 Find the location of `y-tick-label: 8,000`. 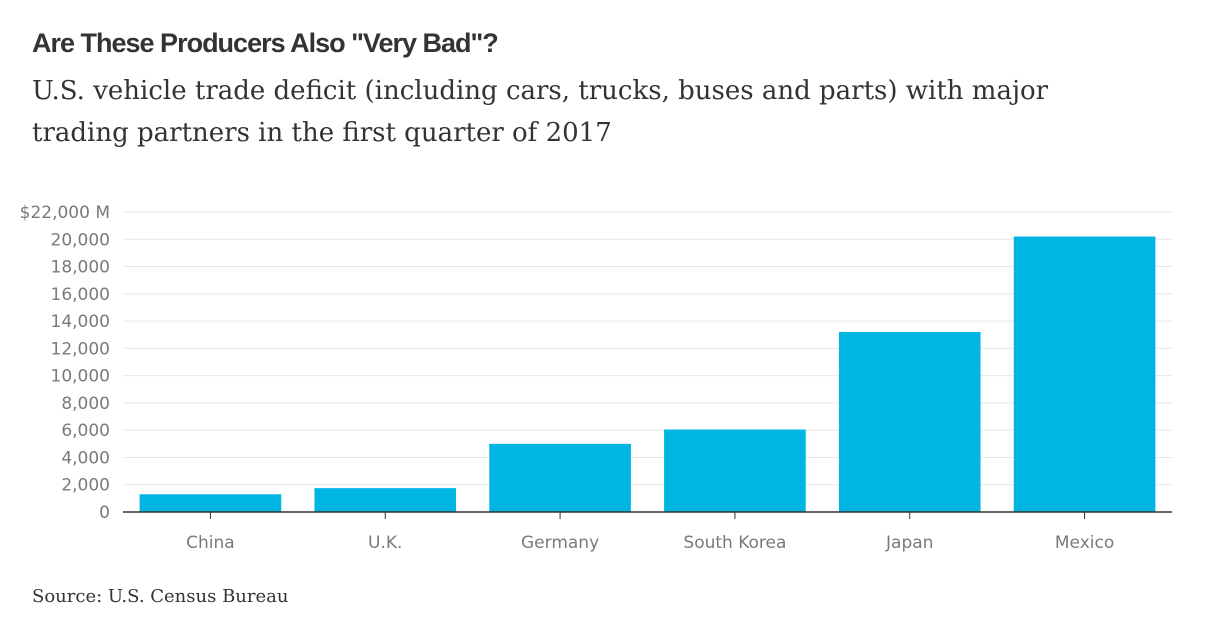

y-tick-label: 8,000 is located at coordinates (85, 404).